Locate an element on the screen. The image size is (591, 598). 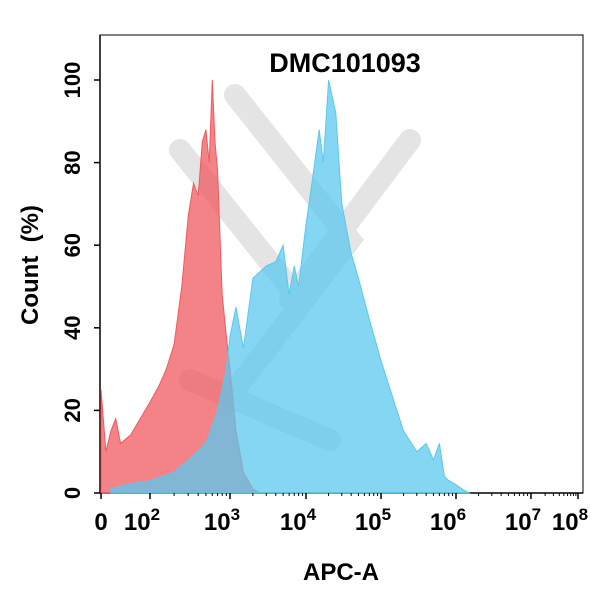
y-tick-label: 20 is located at coordinates (72, 410).